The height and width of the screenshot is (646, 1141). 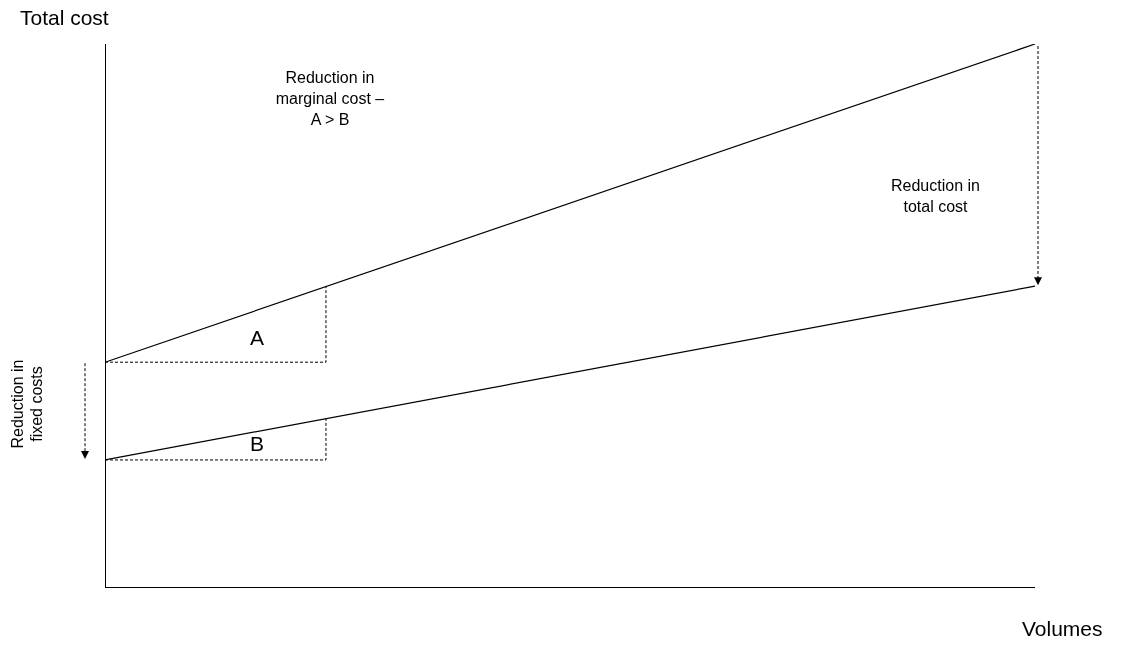 What do you see at coordinates (1062, 629) in the screenshot?
I see `x-axis-title: Volumes` at bounding box center [1062, 629].